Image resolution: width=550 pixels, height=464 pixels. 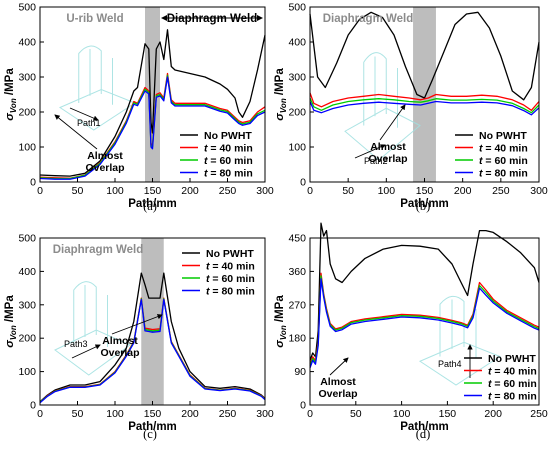 I want to click on path-label: Path4, so click(x=450, y=364).